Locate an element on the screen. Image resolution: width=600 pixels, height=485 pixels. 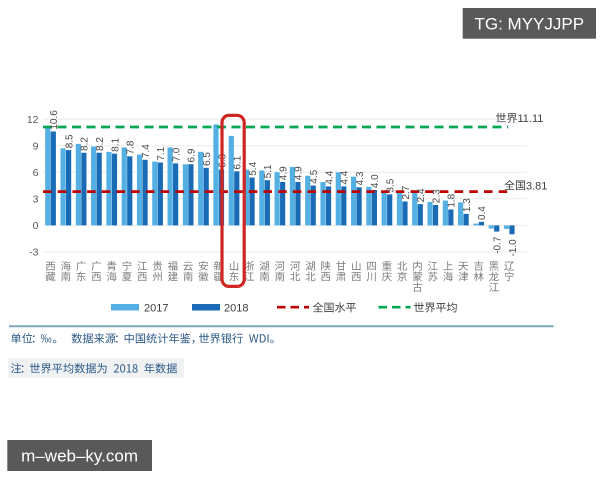
svg-text: 1.8 is located at coordinates (452, 200).